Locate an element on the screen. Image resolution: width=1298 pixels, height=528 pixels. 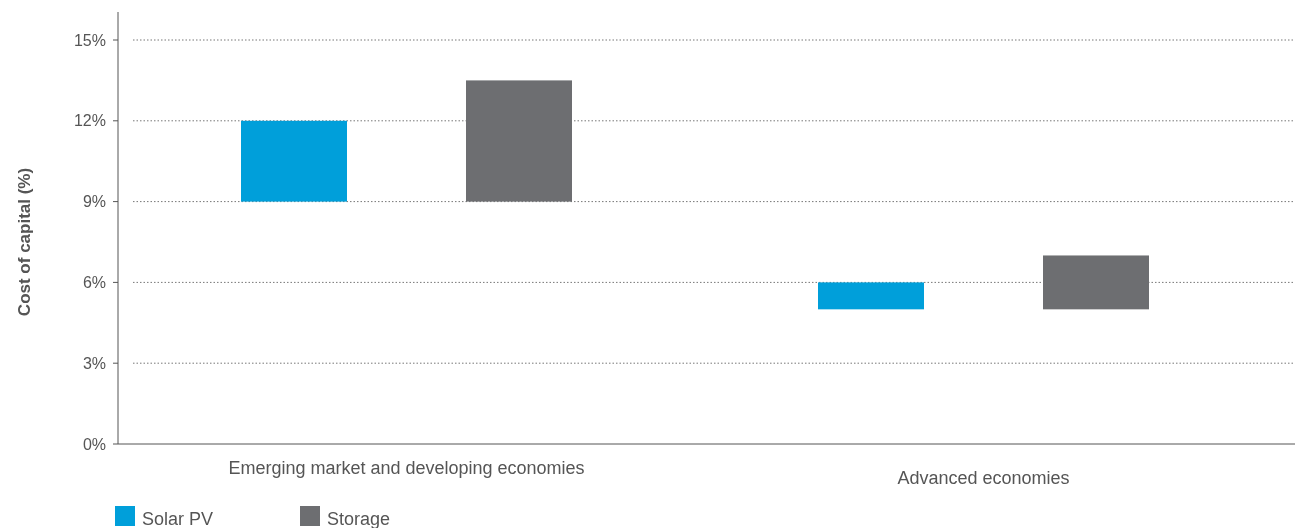
legend-label: Storage is located at coordinates (359, 518).